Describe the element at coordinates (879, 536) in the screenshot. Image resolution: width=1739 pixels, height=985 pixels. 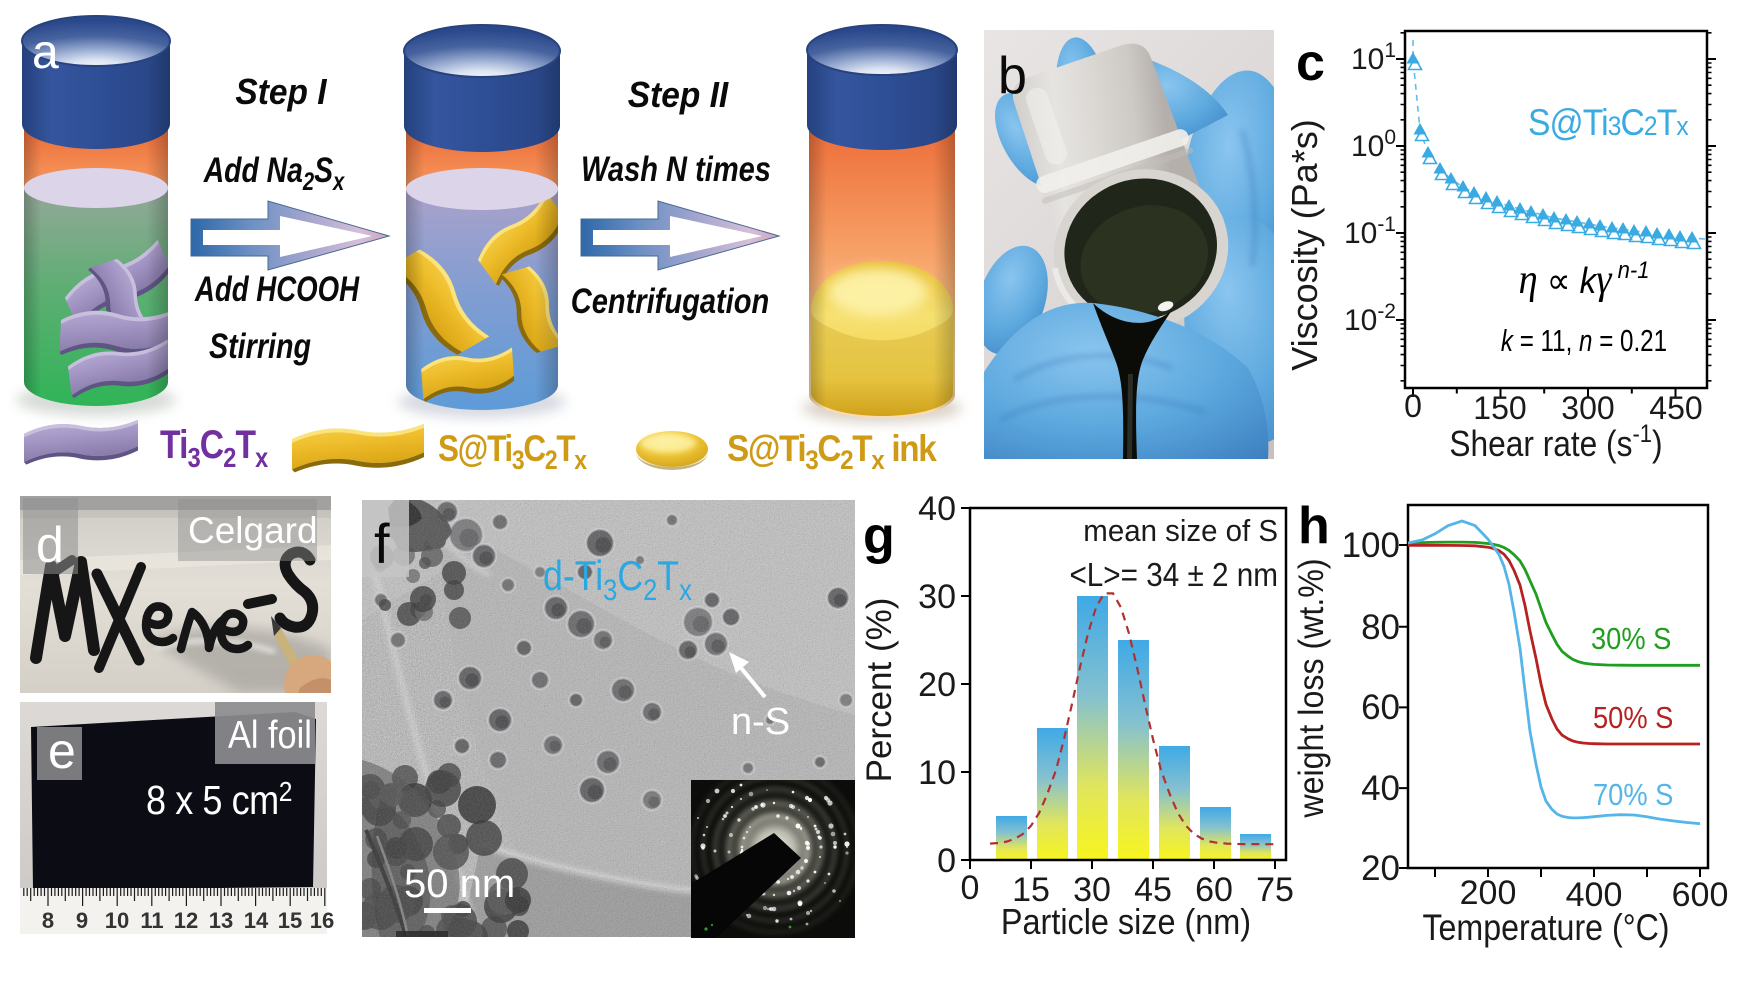
I see `svg-text: g` at that location.